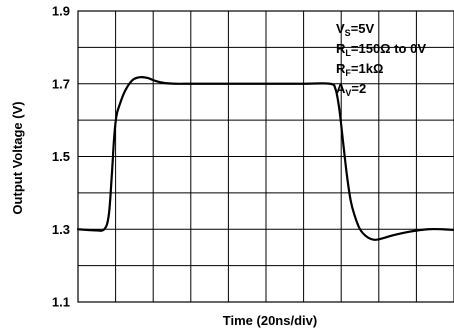 The width and height of the screenshot is (454, 333). What do you see at coordinates (351, 89) in the screenshot?
I see `annotation-line: AV=2` at bounding box center [351, 89].